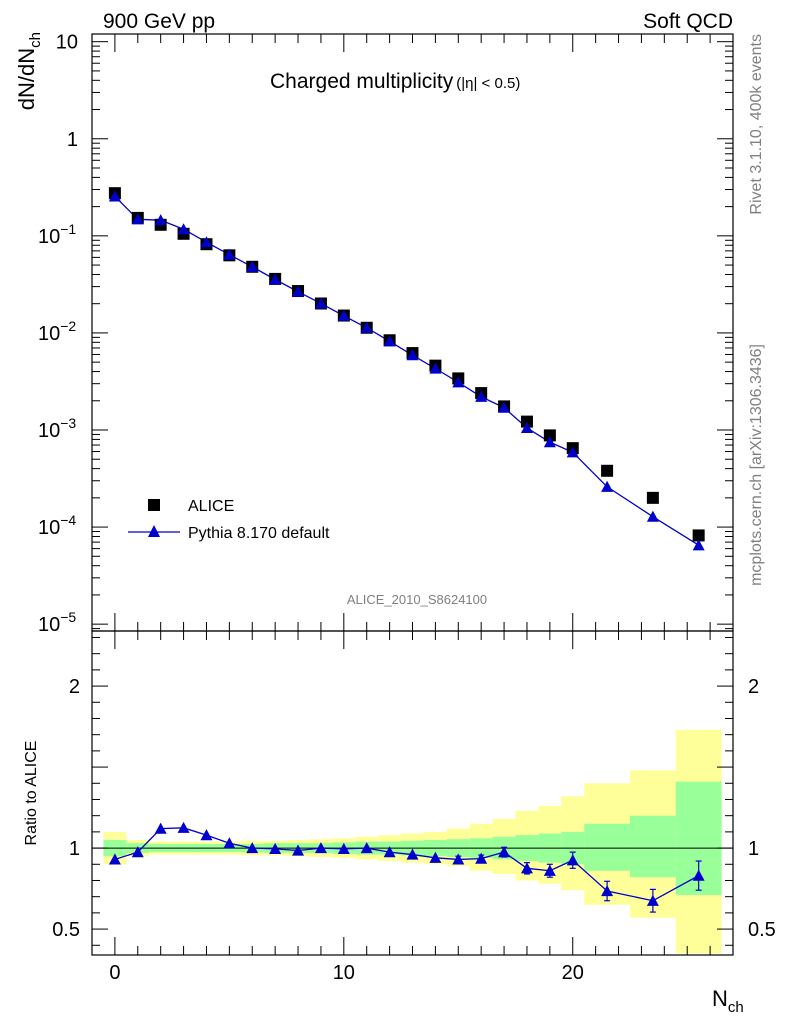 The height and width of the screenshot is (1024, 786). I want to click on ratio-y-tick-label-right: 1, so click(753, 849).